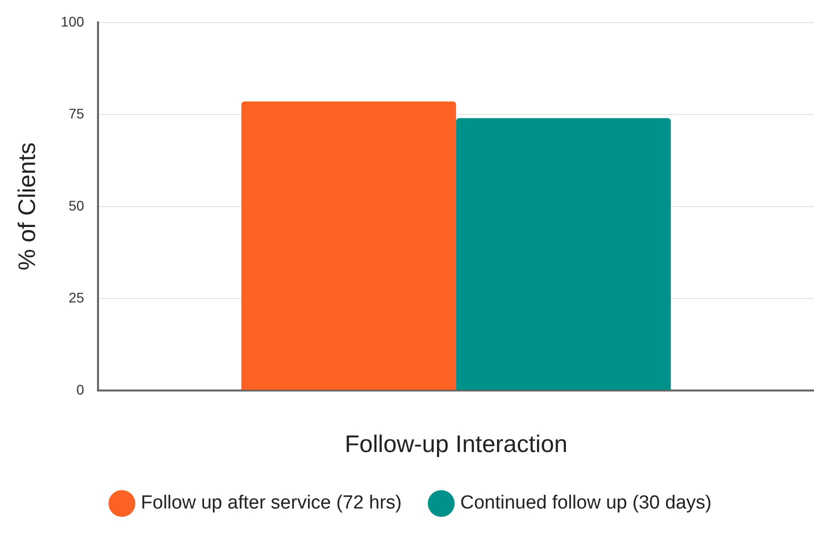  I want to click on y-tick-label: 75, so click(76, 113).